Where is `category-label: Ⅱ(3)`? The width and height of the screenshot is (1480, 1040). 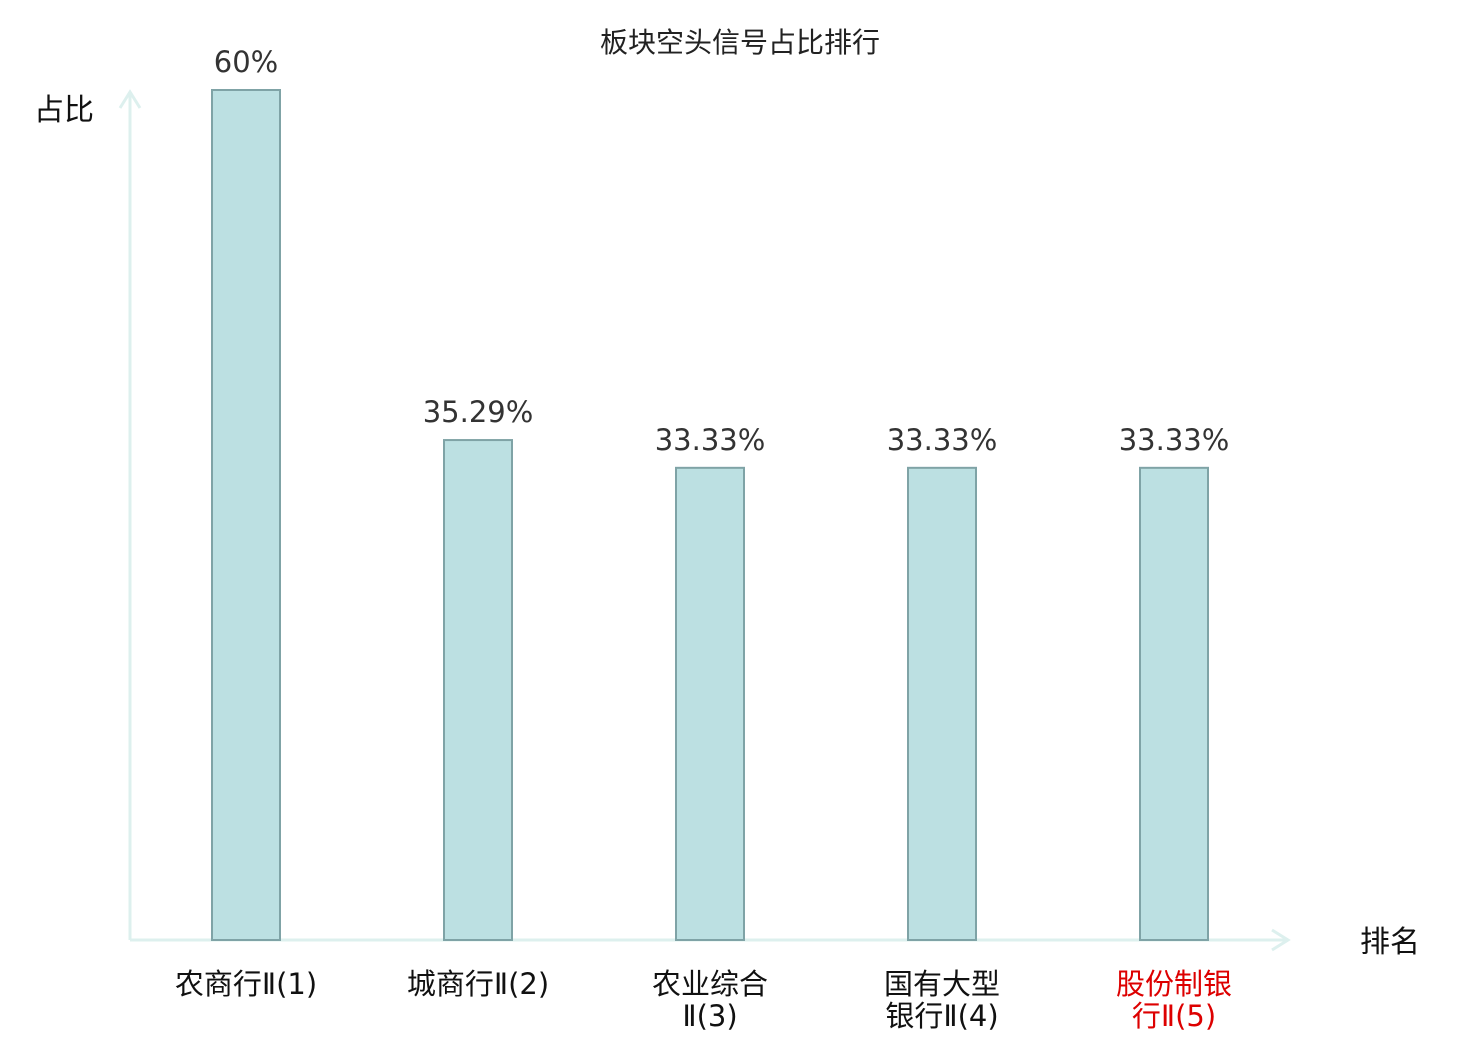
category-label: Ⅱ(3) is located at coordinates (709, 1016).